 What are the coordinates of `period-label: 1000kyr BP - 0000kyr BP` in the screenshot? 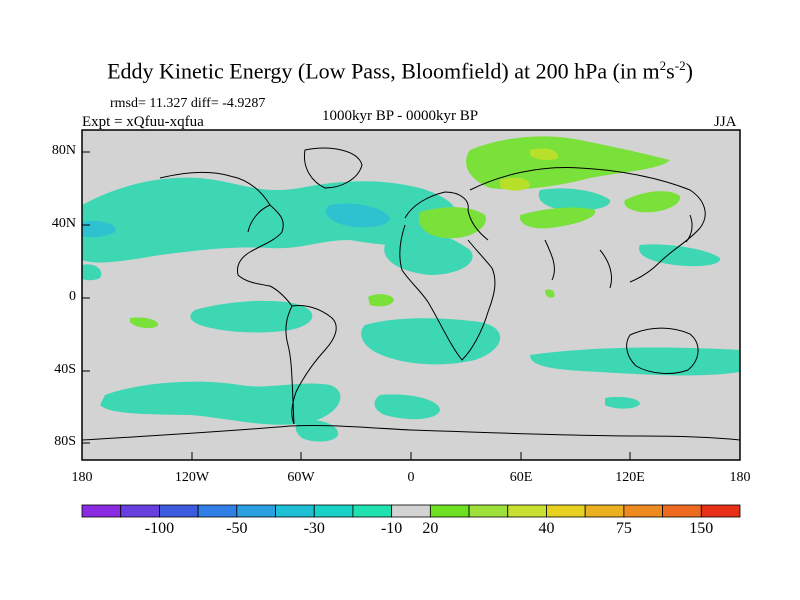 It's located at (400, 116).